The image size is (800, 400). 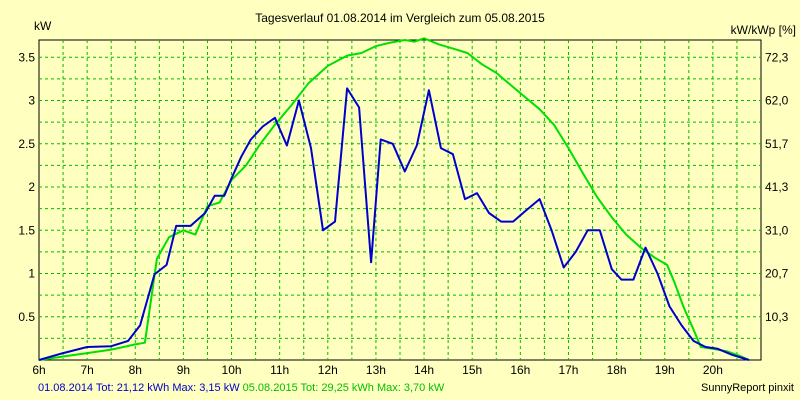 What do you see at coordinates (777, 230) in the screenshot?
I see `y-tick-label-right: 31,0` at bounding box center [777, 230].